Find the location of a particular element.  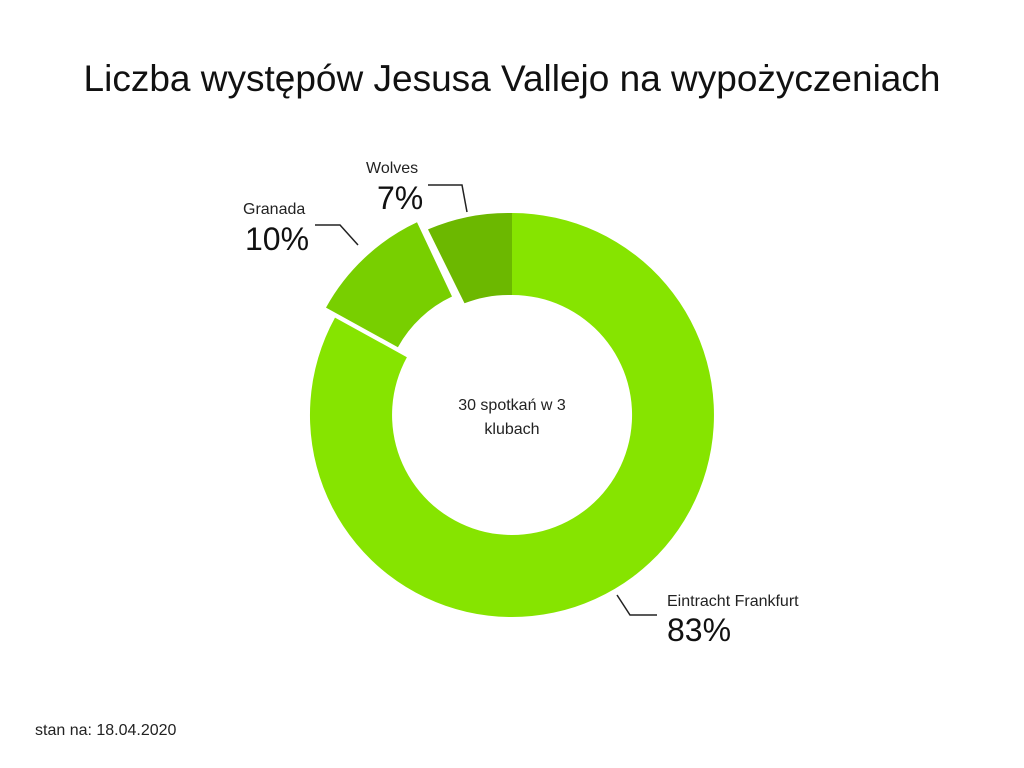

donut-center-label: 30 spotkań w 3 klubach is located at coordinates (512, 417).